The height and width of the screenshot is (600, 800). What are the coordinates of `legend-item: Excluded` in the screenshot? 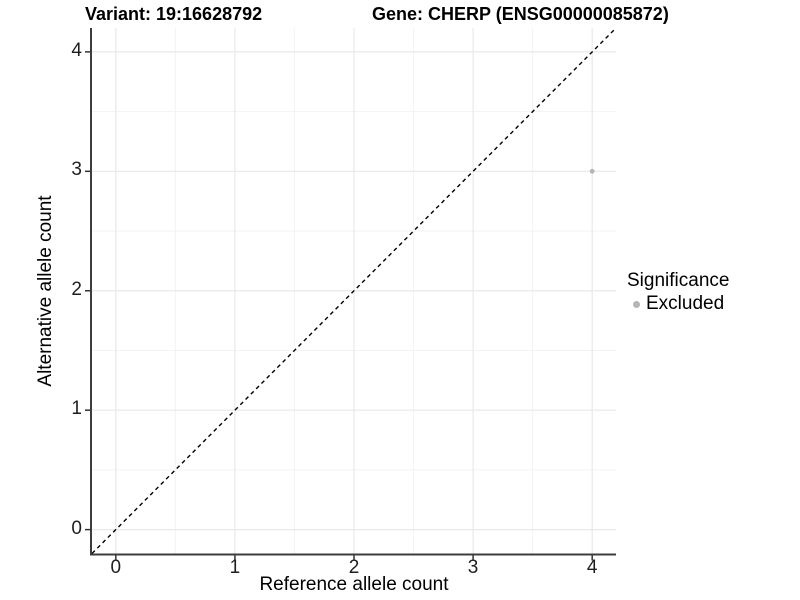 It's located at (678, 304).